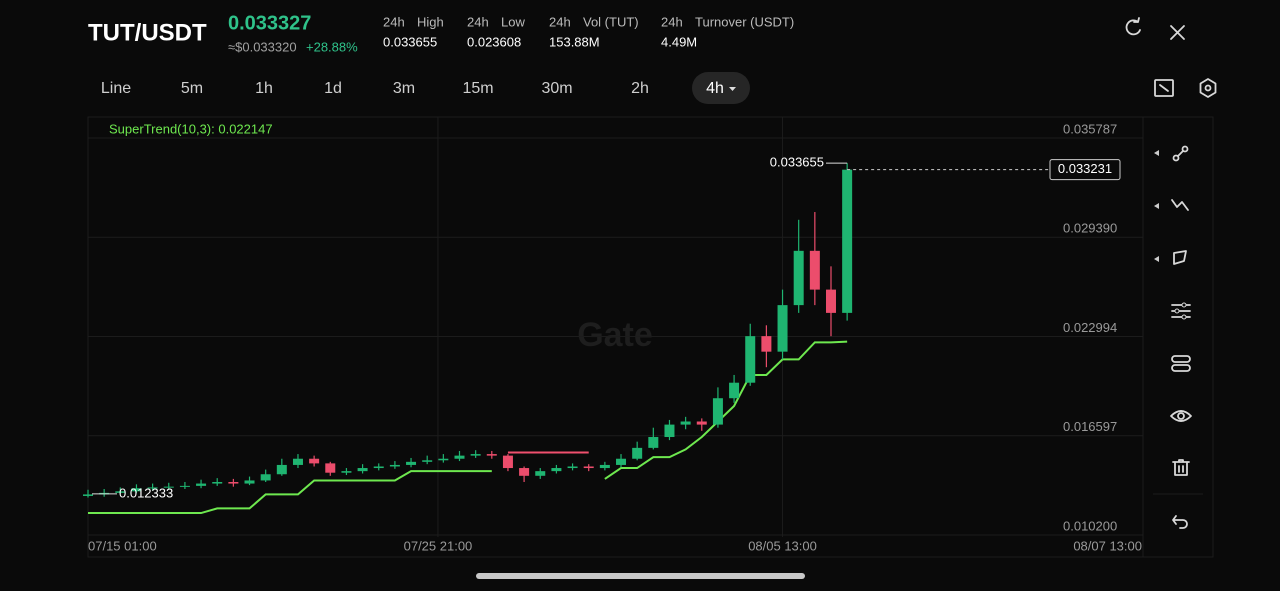  Describe the element at coordinates (430, 21) in the screenshot. I see `stat-label: High` at that location.